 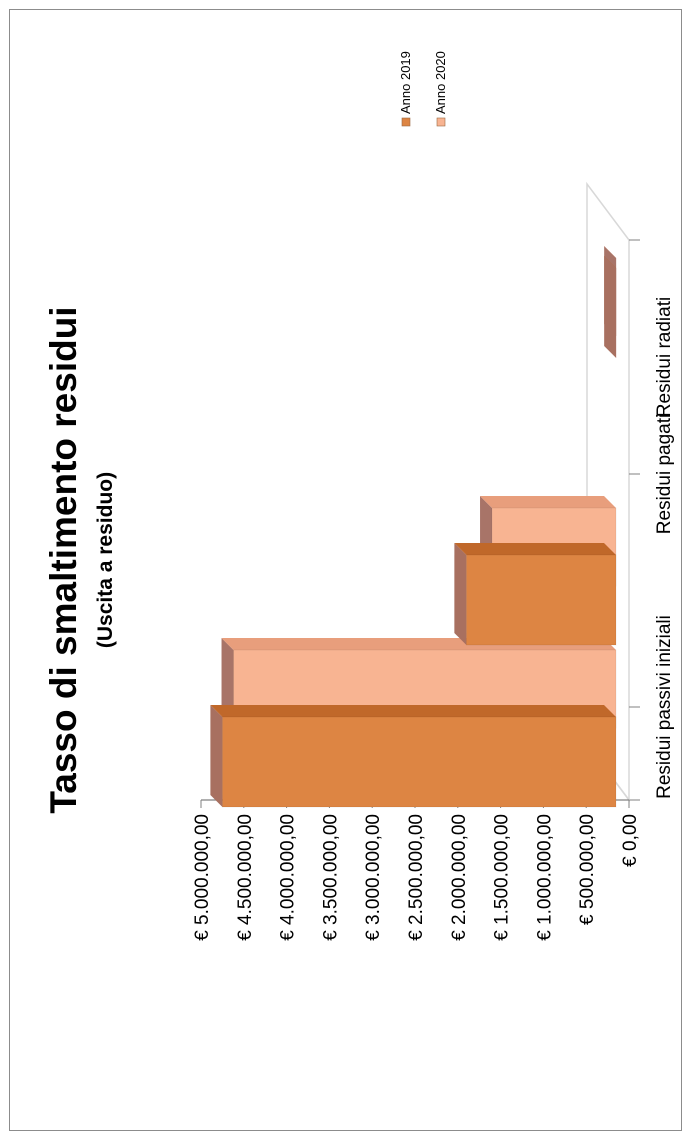 I want to click on value-tick-label: € 4.000.000,00, so click(x=288, y=877).